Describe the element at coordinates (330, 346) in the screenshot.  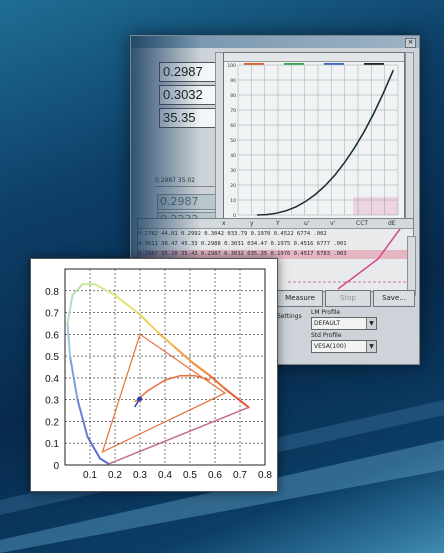
I see `std-profile-value: VESA(100)` at that location.